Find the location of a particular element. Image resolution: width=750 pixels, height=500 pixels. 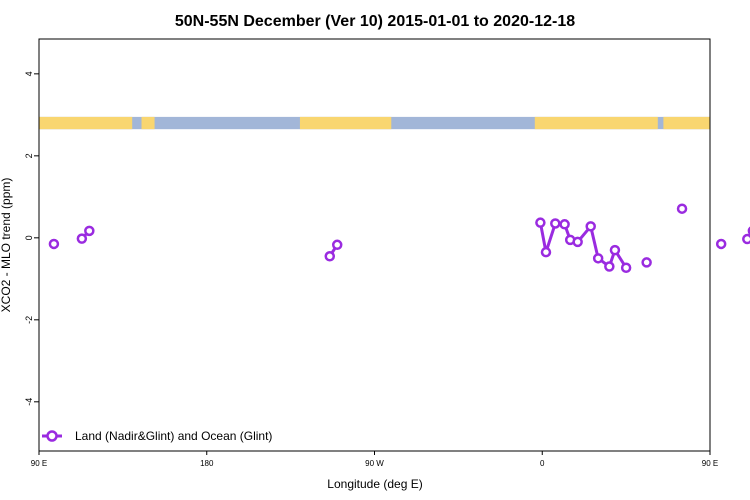

x-tick-label: 180 is located at coordinates (207, 463).